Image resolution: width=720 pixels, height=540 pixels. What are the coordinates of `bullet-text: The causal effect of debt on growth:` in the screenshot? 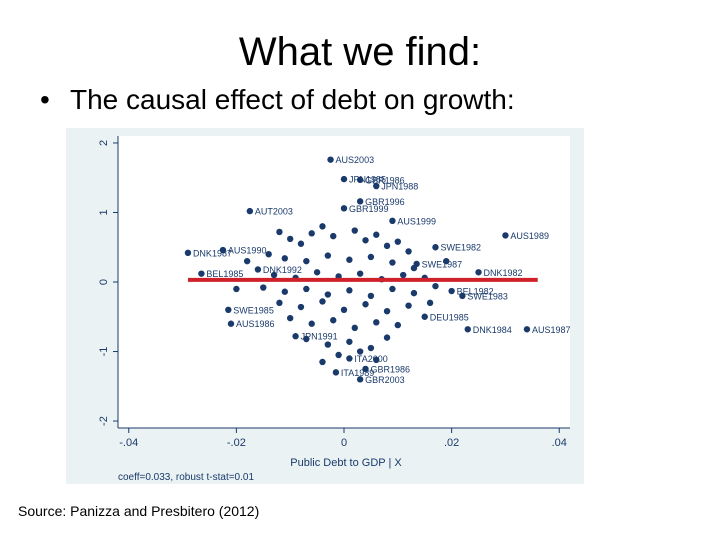 It's located at (292, 99).